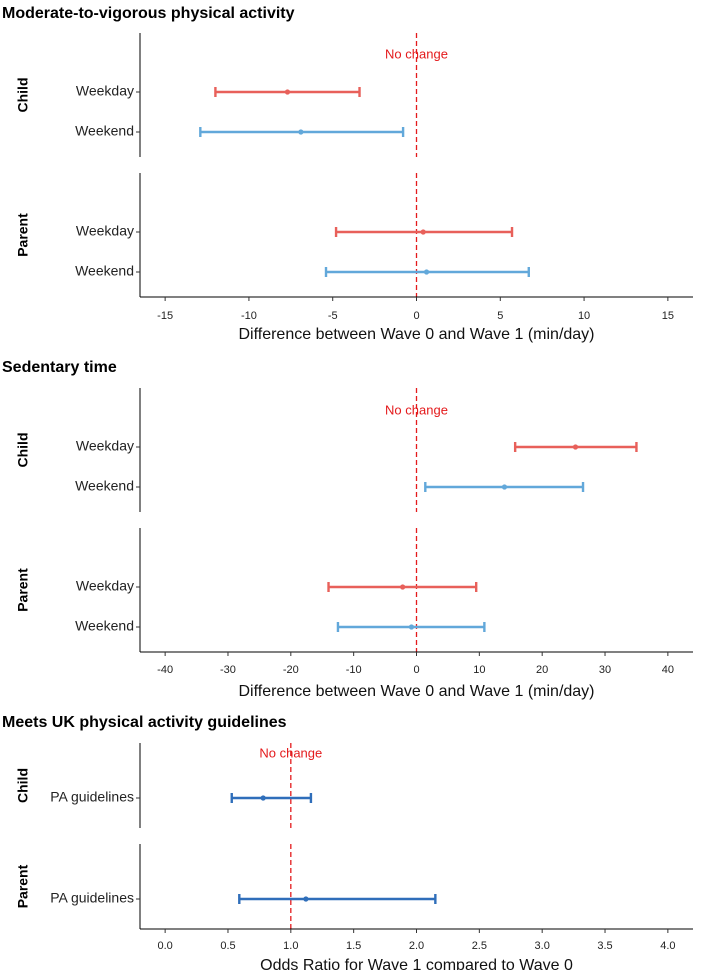 Image resolution: width=708 pixels, height=970 pixels. Describe the element at coordinates (668, 316) in the screenshot. I see `x-tick-label: 15` at that location.